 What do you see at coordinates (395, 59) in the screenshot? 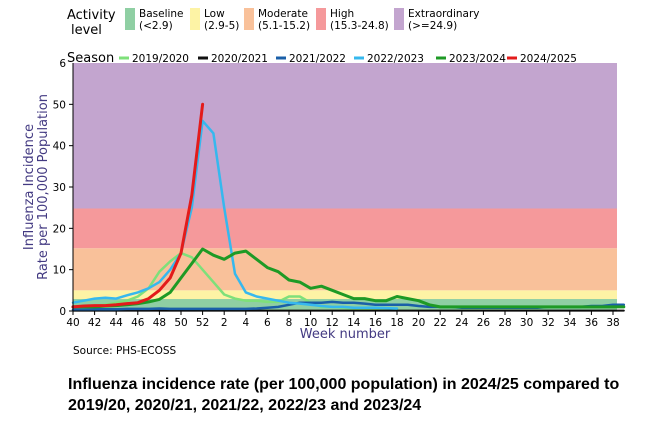
I see `season-label-2022-2023: 2022/2023` at bounding box center [395, 59].